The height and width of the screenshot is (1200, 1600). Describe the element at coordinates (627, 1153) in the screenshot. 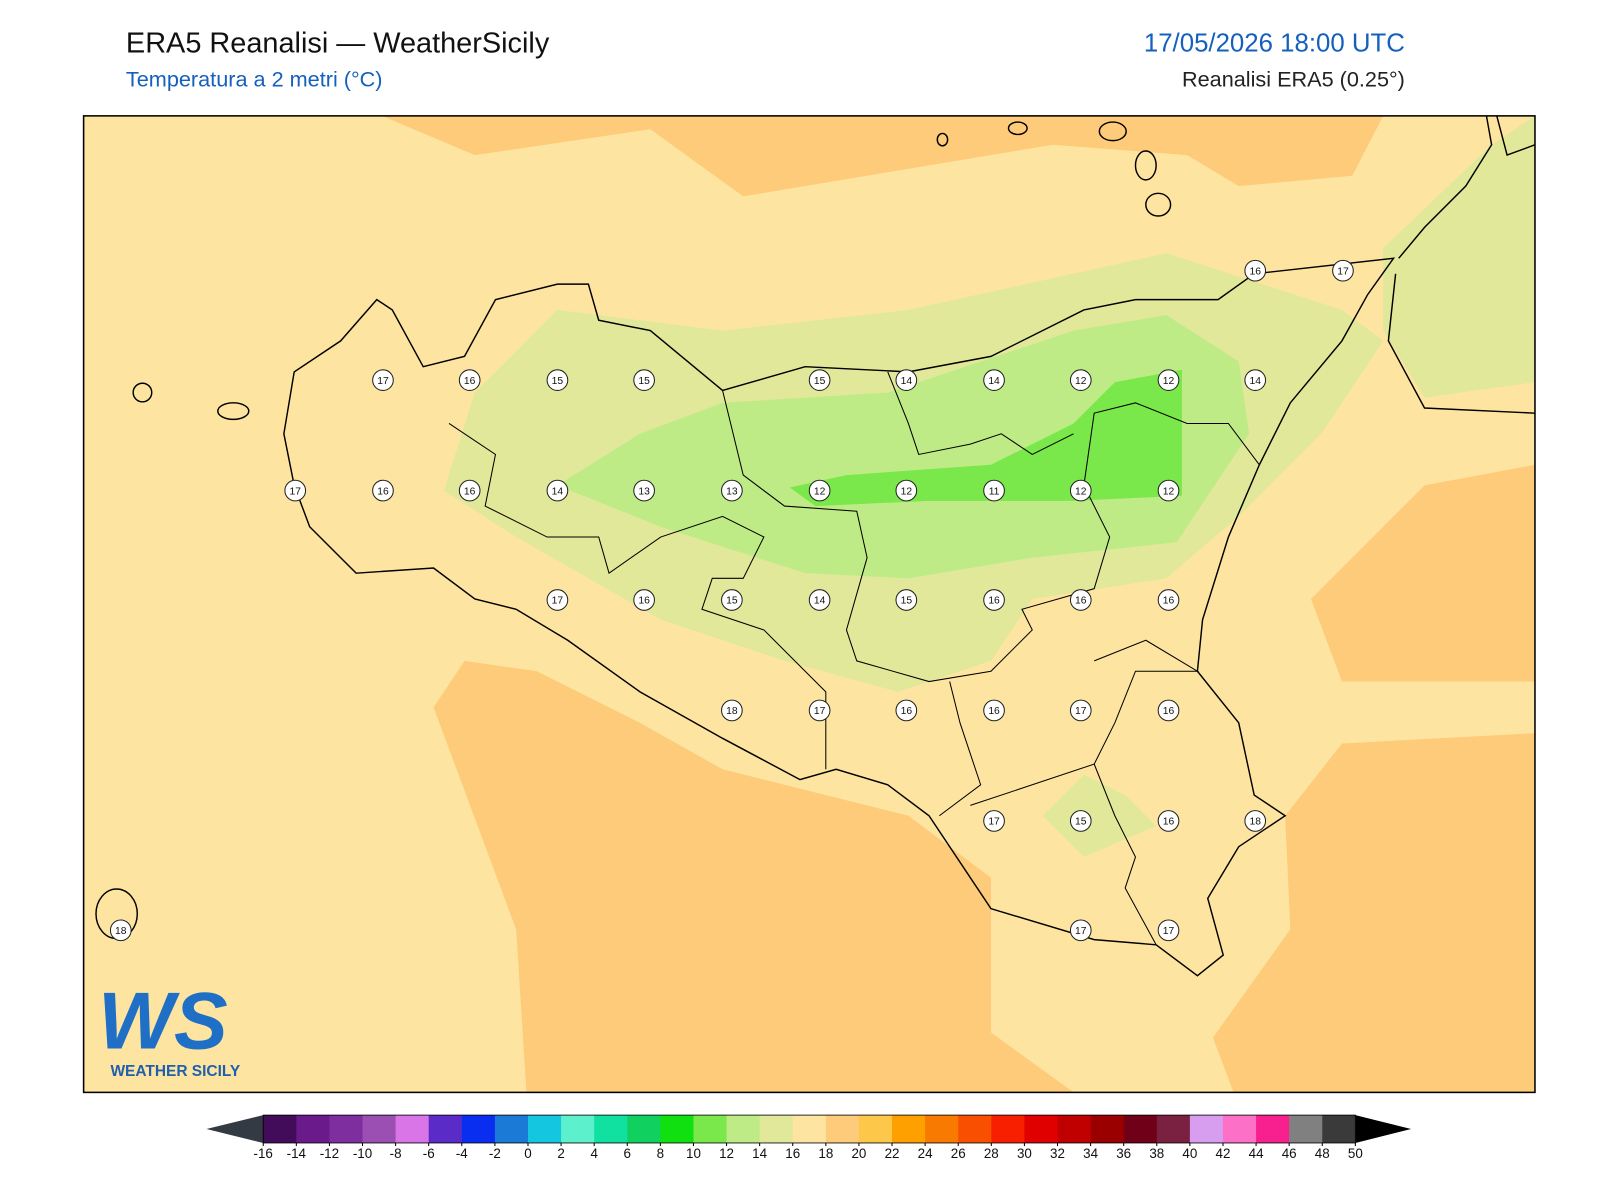

I see `colorbar-tick-label: 6` at that location.